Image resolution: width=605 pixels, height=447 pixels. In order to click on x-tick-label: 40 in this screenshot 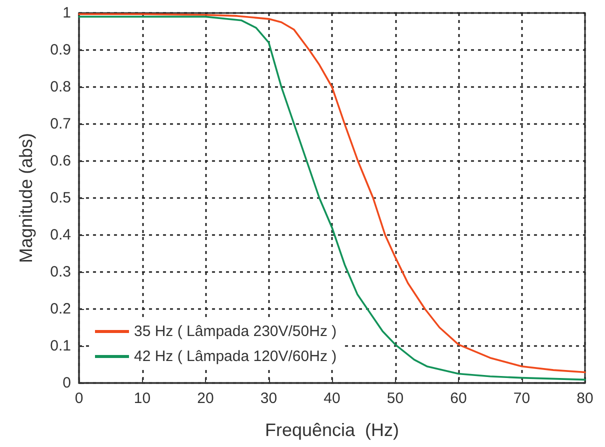, I will do `click(332, 398)`.